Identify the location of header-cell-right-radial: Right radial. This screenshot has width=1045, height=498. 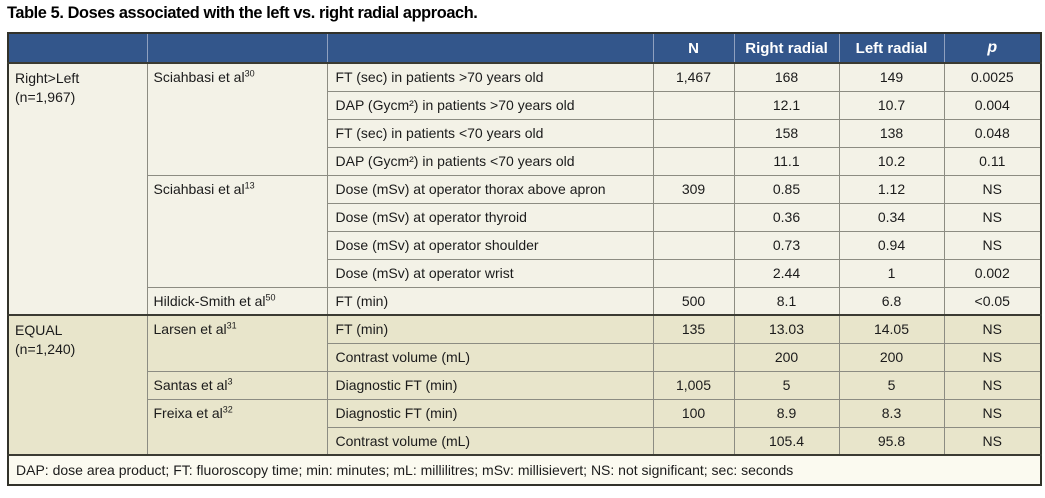
(786, 48).